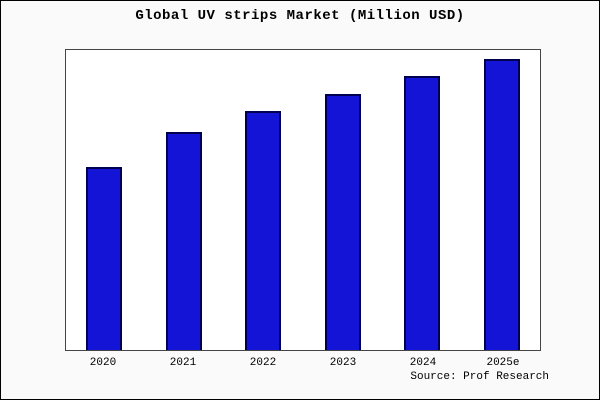  I want to click on bar-2021, so click(183, 240).